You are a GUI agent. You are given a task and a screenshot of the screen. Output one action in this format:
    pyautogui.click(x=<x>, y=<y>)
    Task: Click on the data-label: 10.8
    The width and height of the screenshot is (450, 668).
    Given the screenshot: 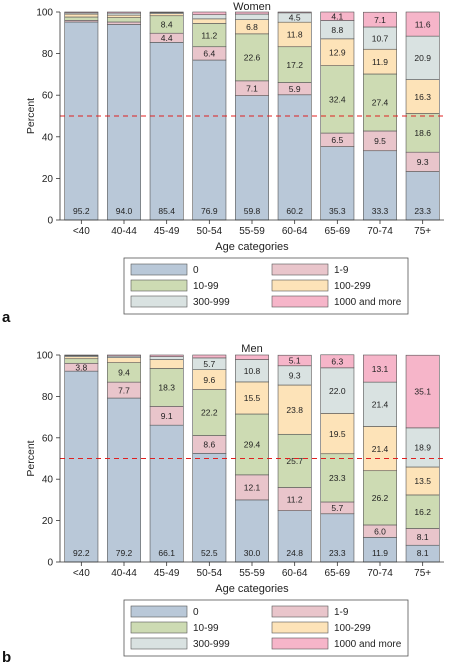 What is the action you would take?
    pyautogui.click(x=252, y=371)
    